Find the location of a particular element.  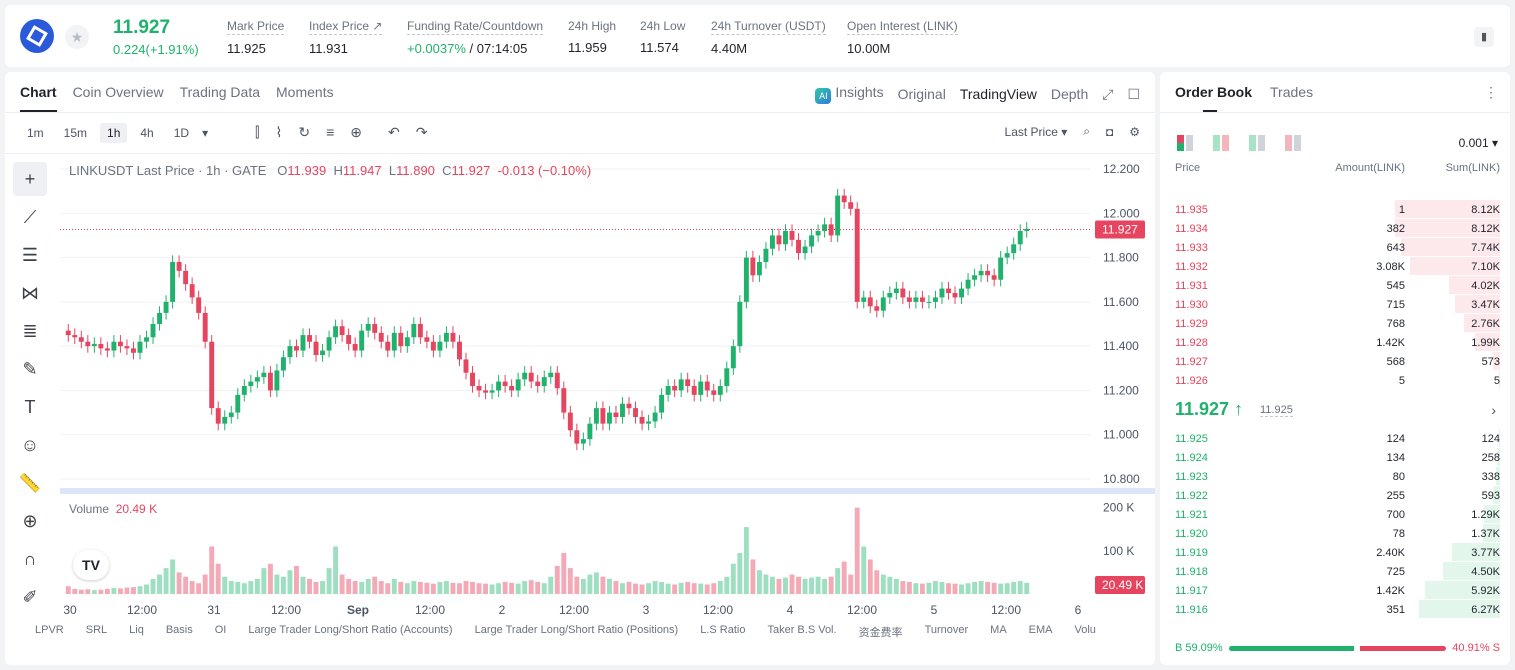

indicator-item: Basis is located at coordinates (179, 630).